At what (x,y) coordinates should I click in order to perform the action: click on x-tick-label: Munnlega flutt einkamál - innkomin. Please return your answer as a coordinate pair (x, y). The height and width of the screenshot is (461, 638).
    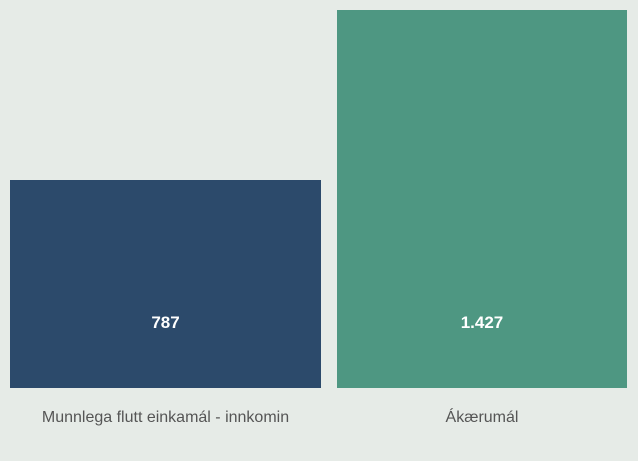
    Looking at the image, I should click on (165, 417).